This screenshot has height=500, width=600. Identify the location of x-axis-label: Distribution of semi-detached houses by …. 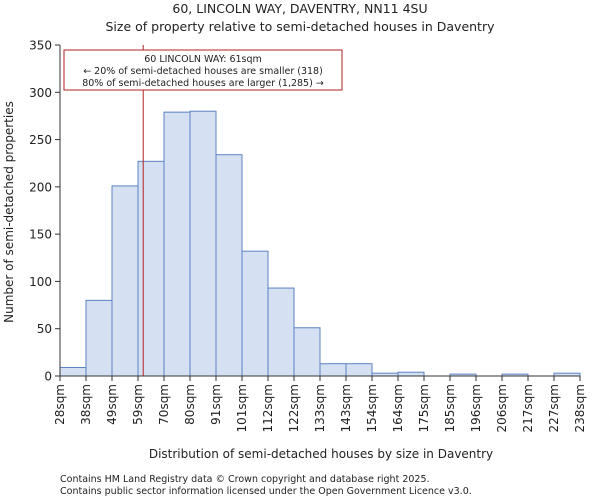
(321, 454).